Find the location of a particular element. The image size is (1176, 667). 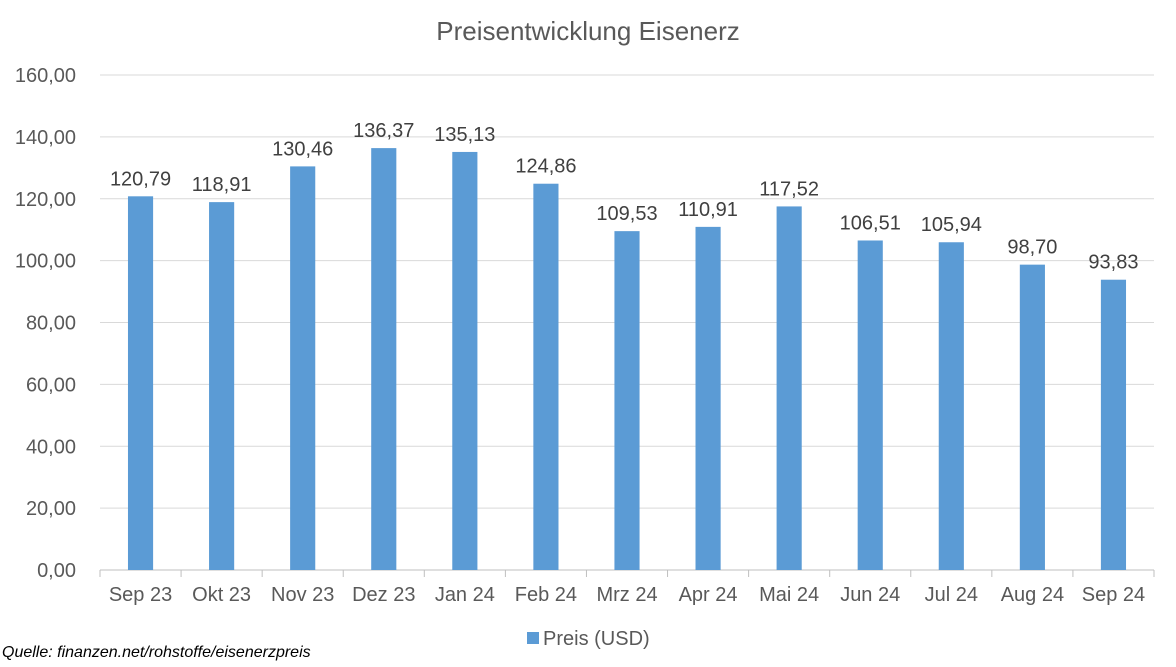

x-tick-label: Mrz 24 is located at coordinates (626, 595).